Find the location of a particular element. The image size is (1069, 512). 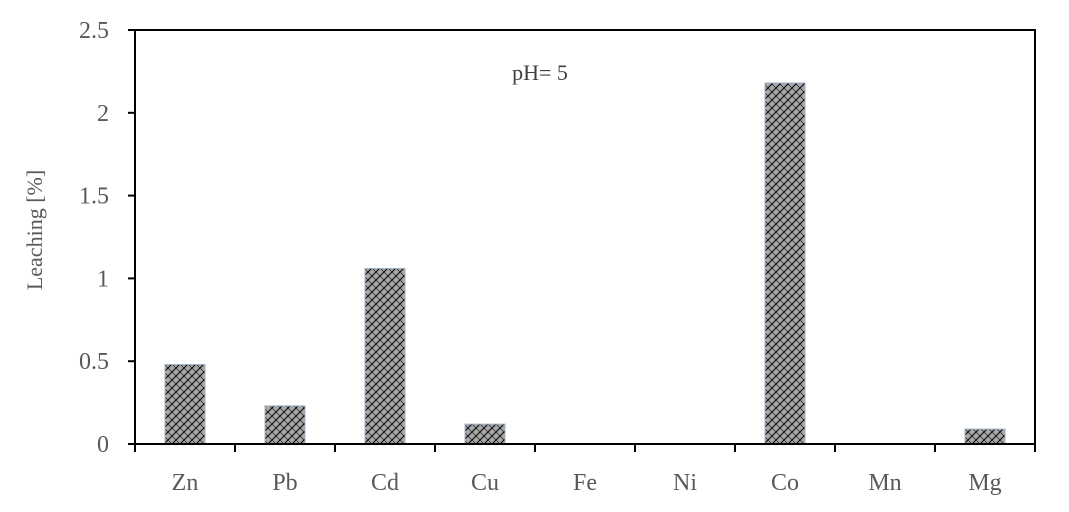

bar-pb is located at coordinates (285, 425).